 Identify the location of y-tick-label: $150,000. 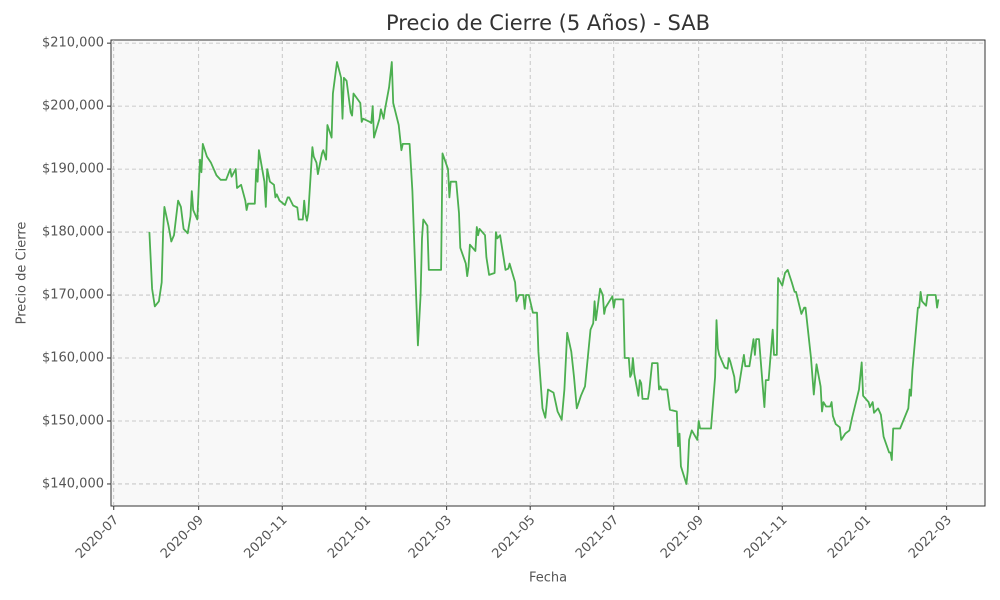
(73, 420).